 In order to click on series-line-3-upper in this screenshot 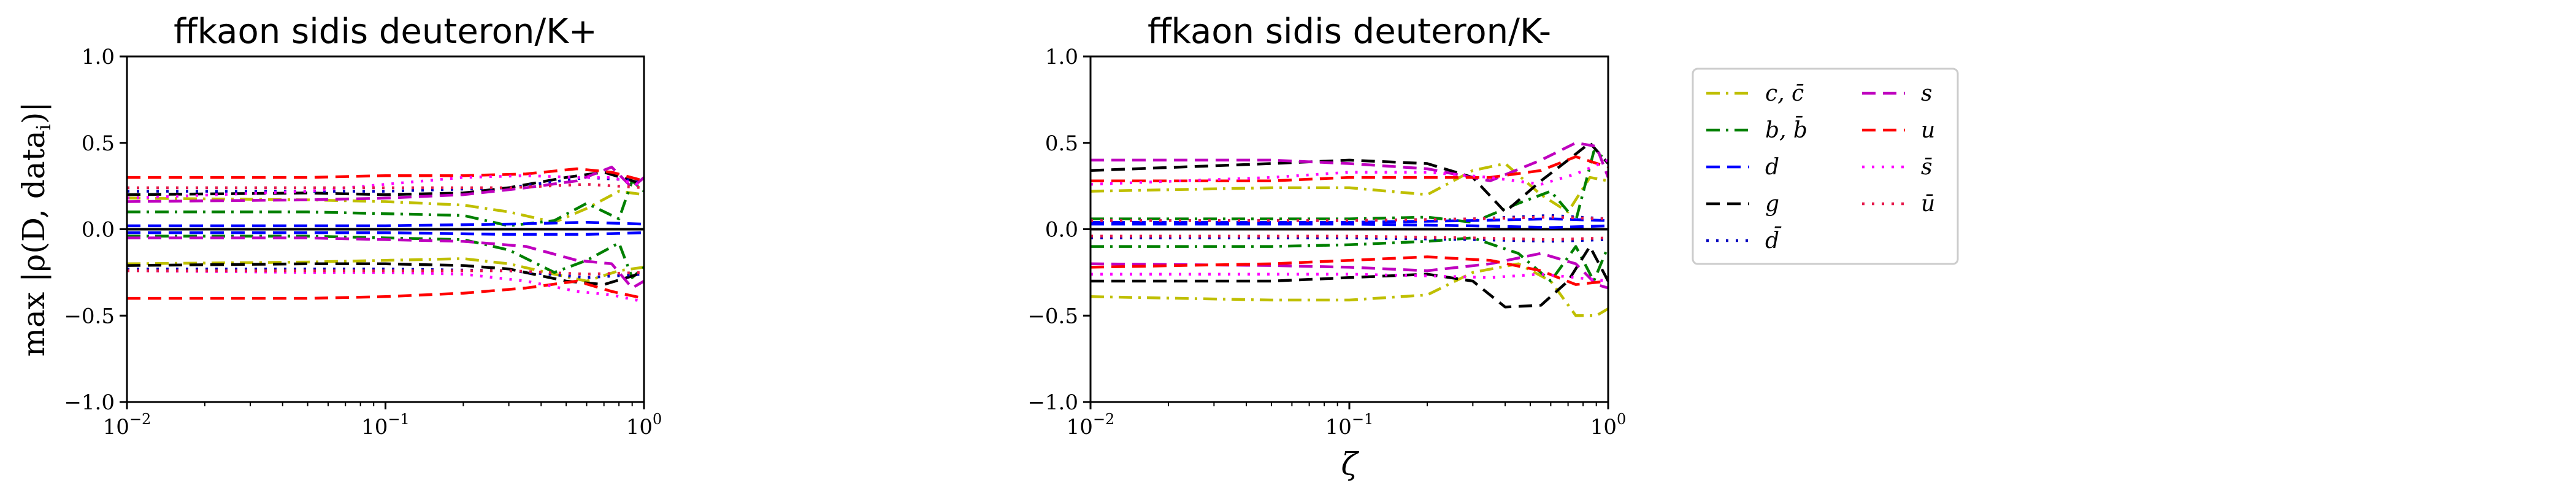, I will do `click(385, 183)`.